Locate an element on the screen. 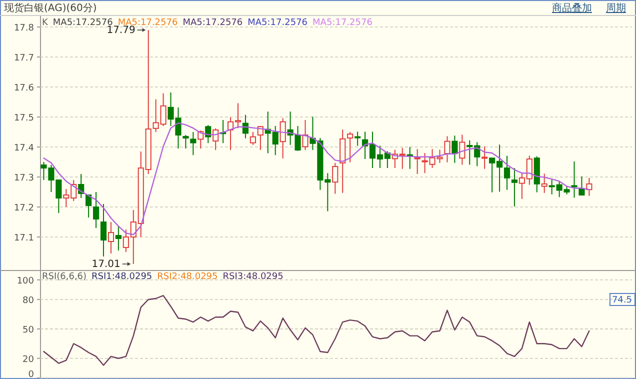 Image resolution: width=636 pixels, height=379 pixels. annotation: 17.01 is located at coordinates (106, 264).